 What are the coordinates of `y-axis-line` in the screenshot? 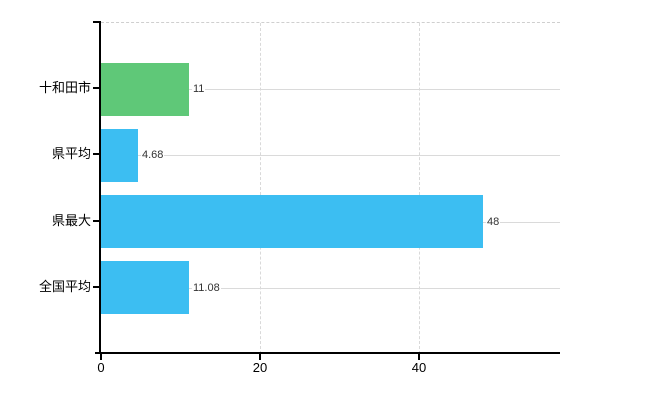 It's located at (100, 188).